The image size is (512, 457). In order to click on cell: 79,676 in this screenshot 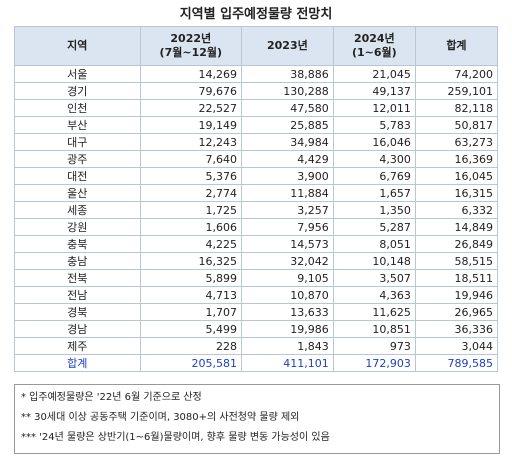, I will do `click(191, 91)`.